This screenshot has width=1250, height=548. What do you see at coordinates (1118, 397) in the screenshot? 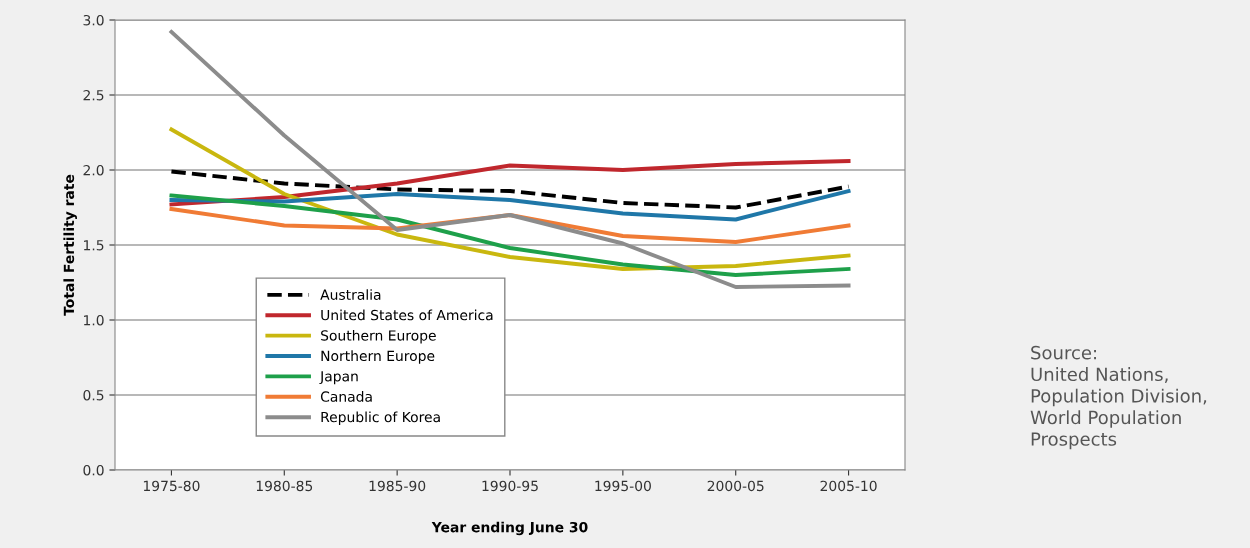
I see `source-note: Source: United Nations, Population Division, World Population Prospects` at bounding box center [1118, 397].